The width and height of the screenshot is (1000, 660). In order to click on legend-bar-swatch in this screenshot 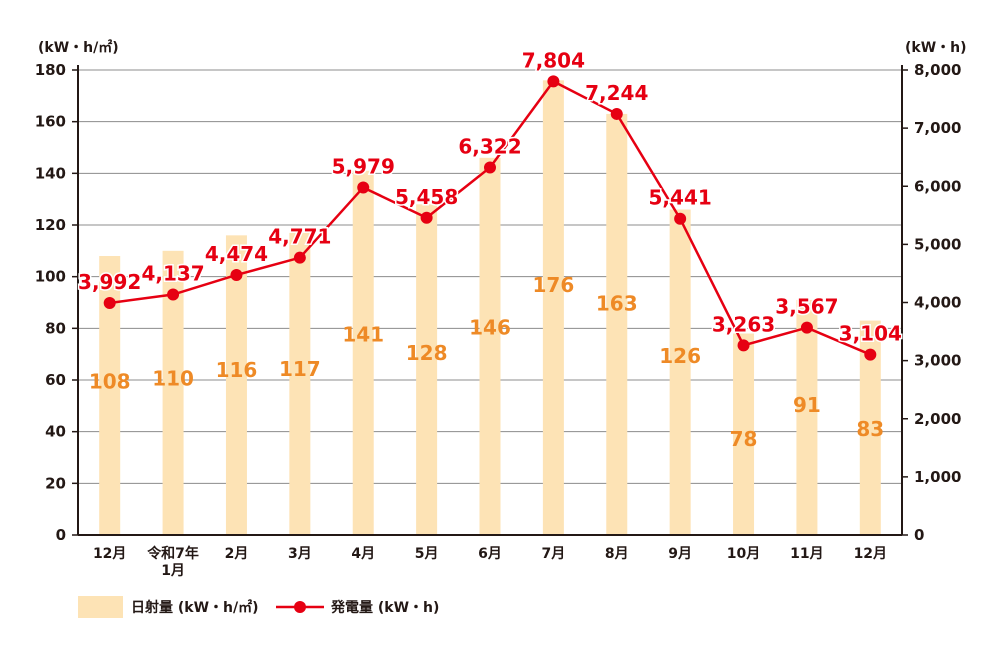, I will do `click(100, 607)`.